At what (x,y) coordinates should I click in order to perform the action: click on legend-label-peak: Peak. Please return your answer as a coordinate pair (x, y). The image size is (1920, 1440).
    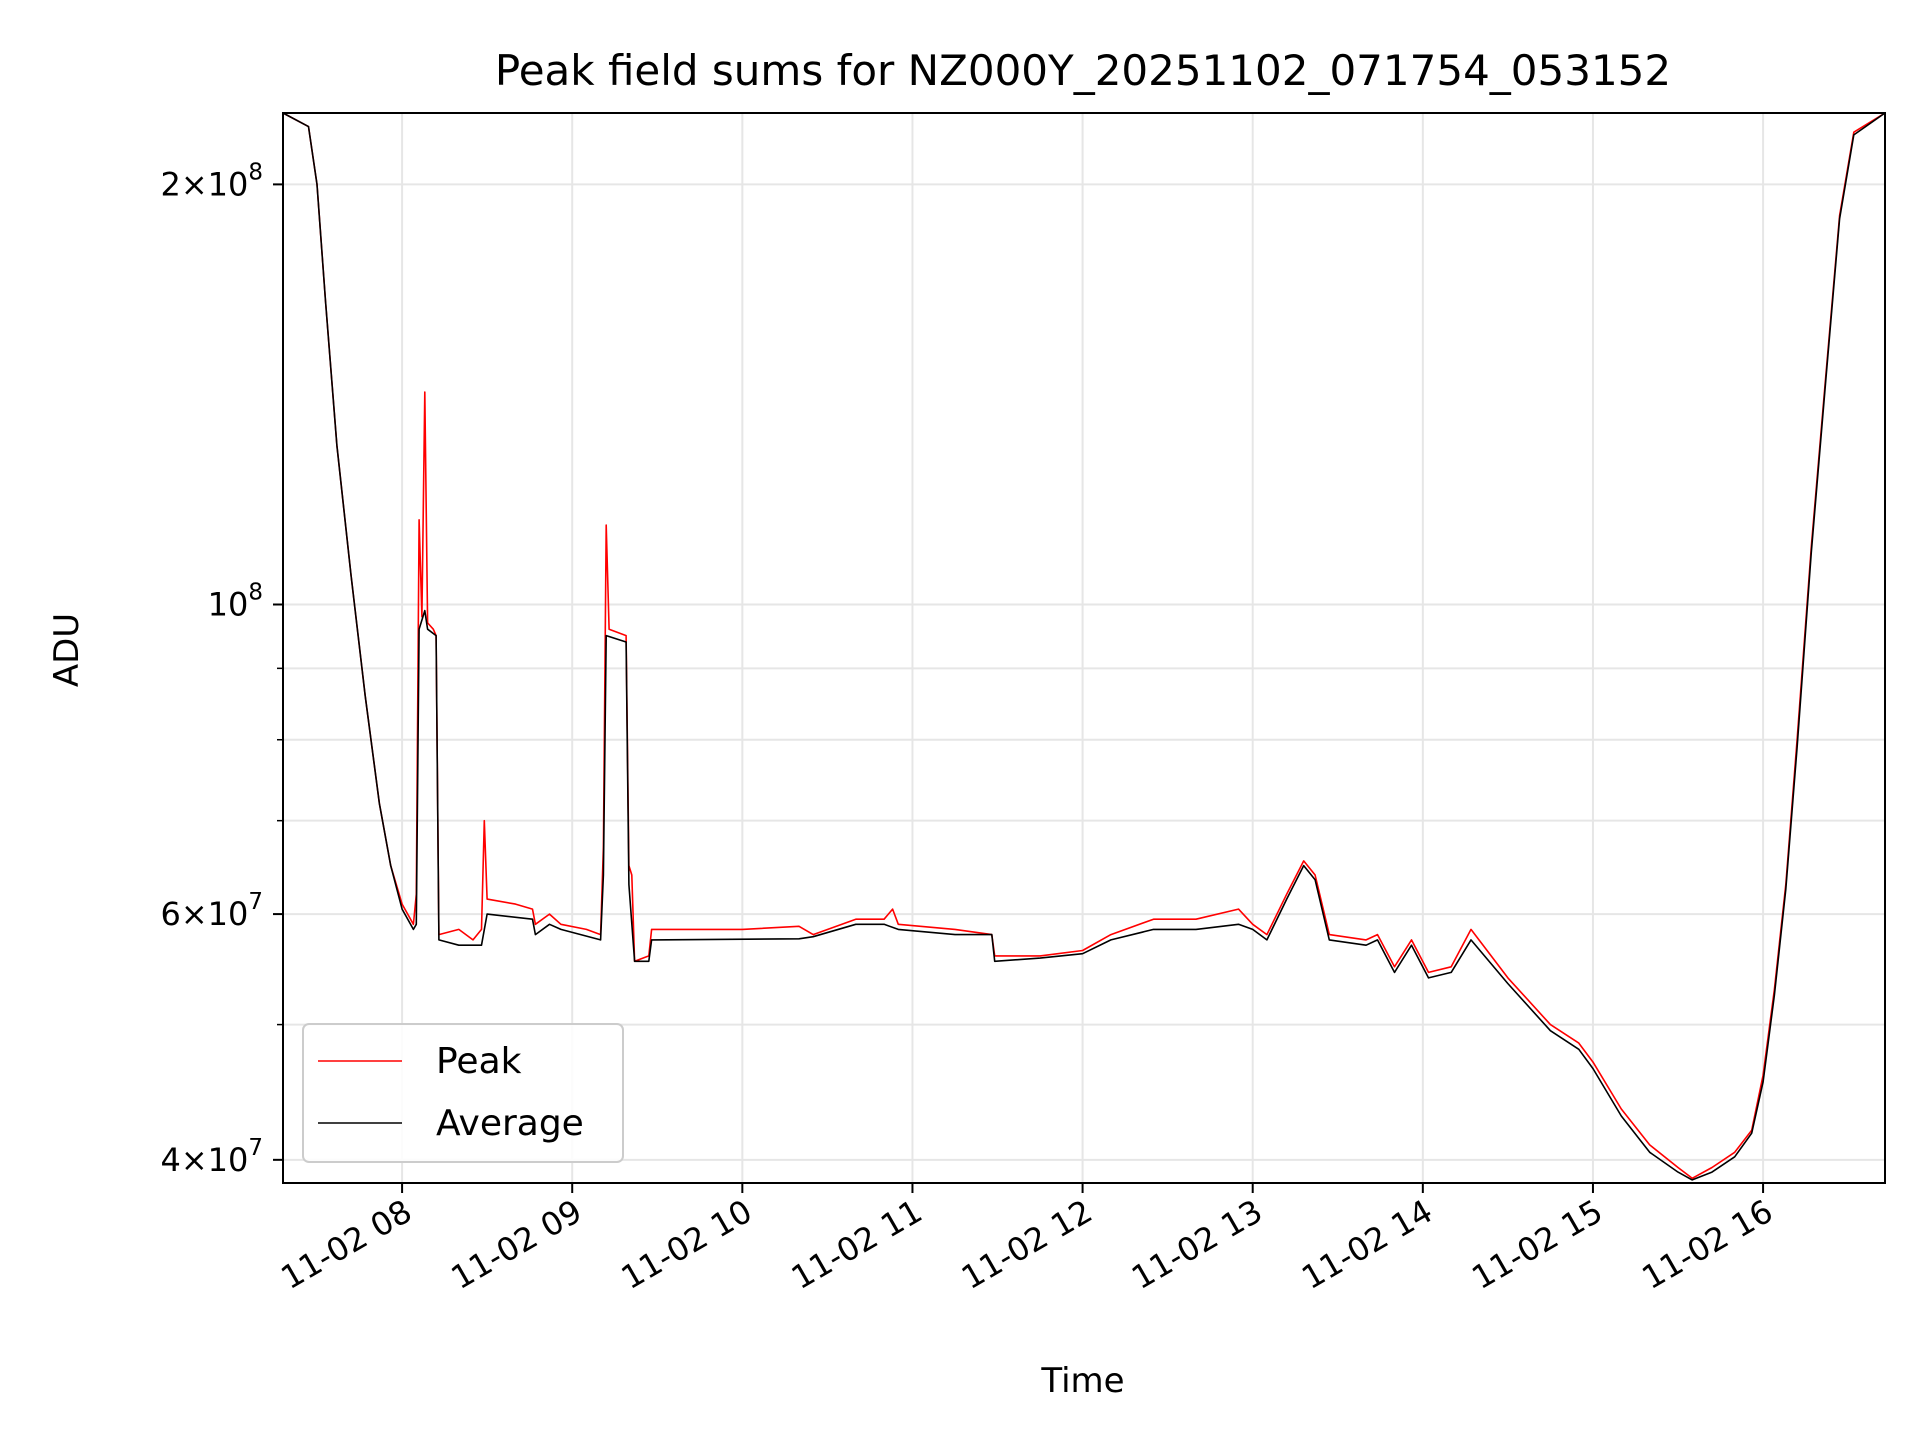
    Looking at the image, I should click on (479, 1061).